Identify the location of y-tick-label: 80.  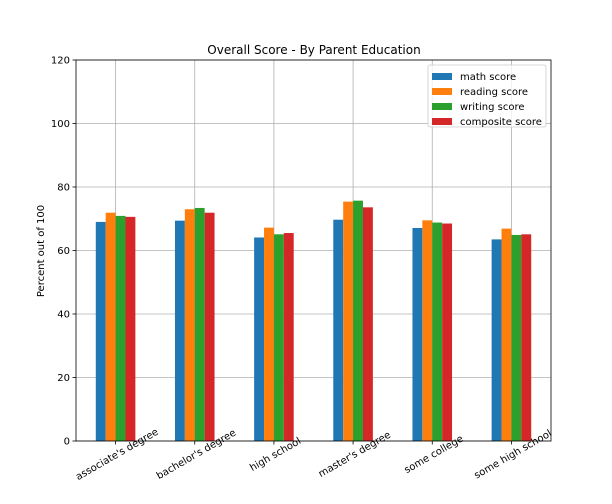
(63, 188).